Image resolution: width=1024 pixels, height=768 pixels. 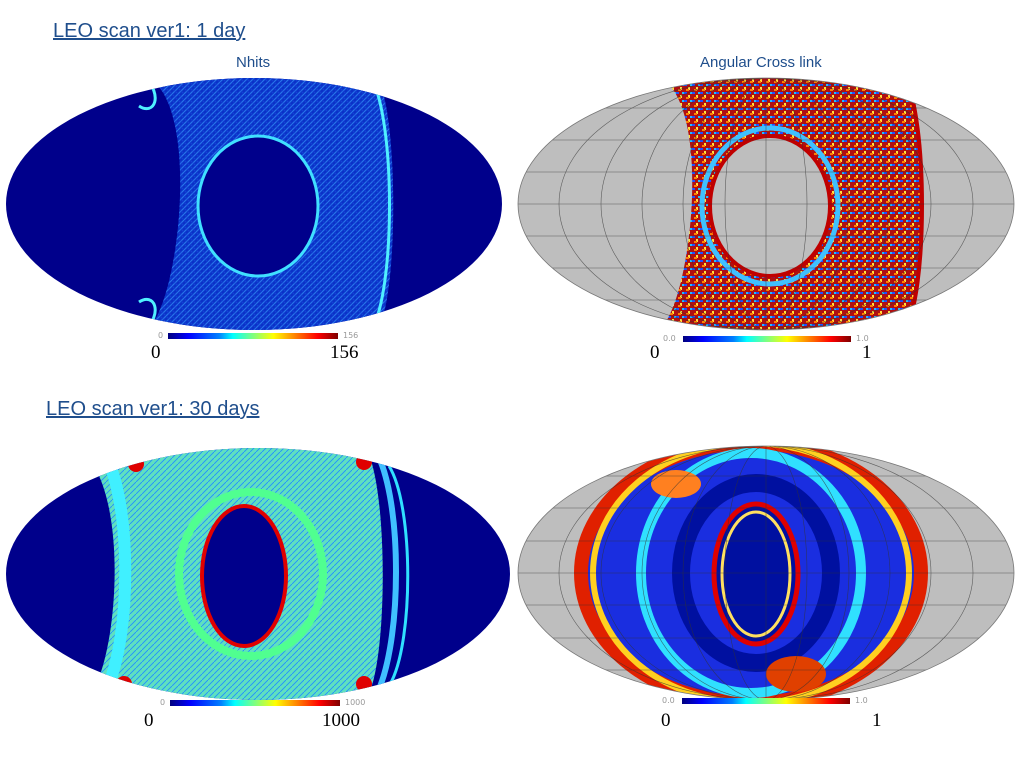 What do you see at coordinates (379, 204) in the screenshot?
I see `edge-ridge` at bounding box center [379, 204].